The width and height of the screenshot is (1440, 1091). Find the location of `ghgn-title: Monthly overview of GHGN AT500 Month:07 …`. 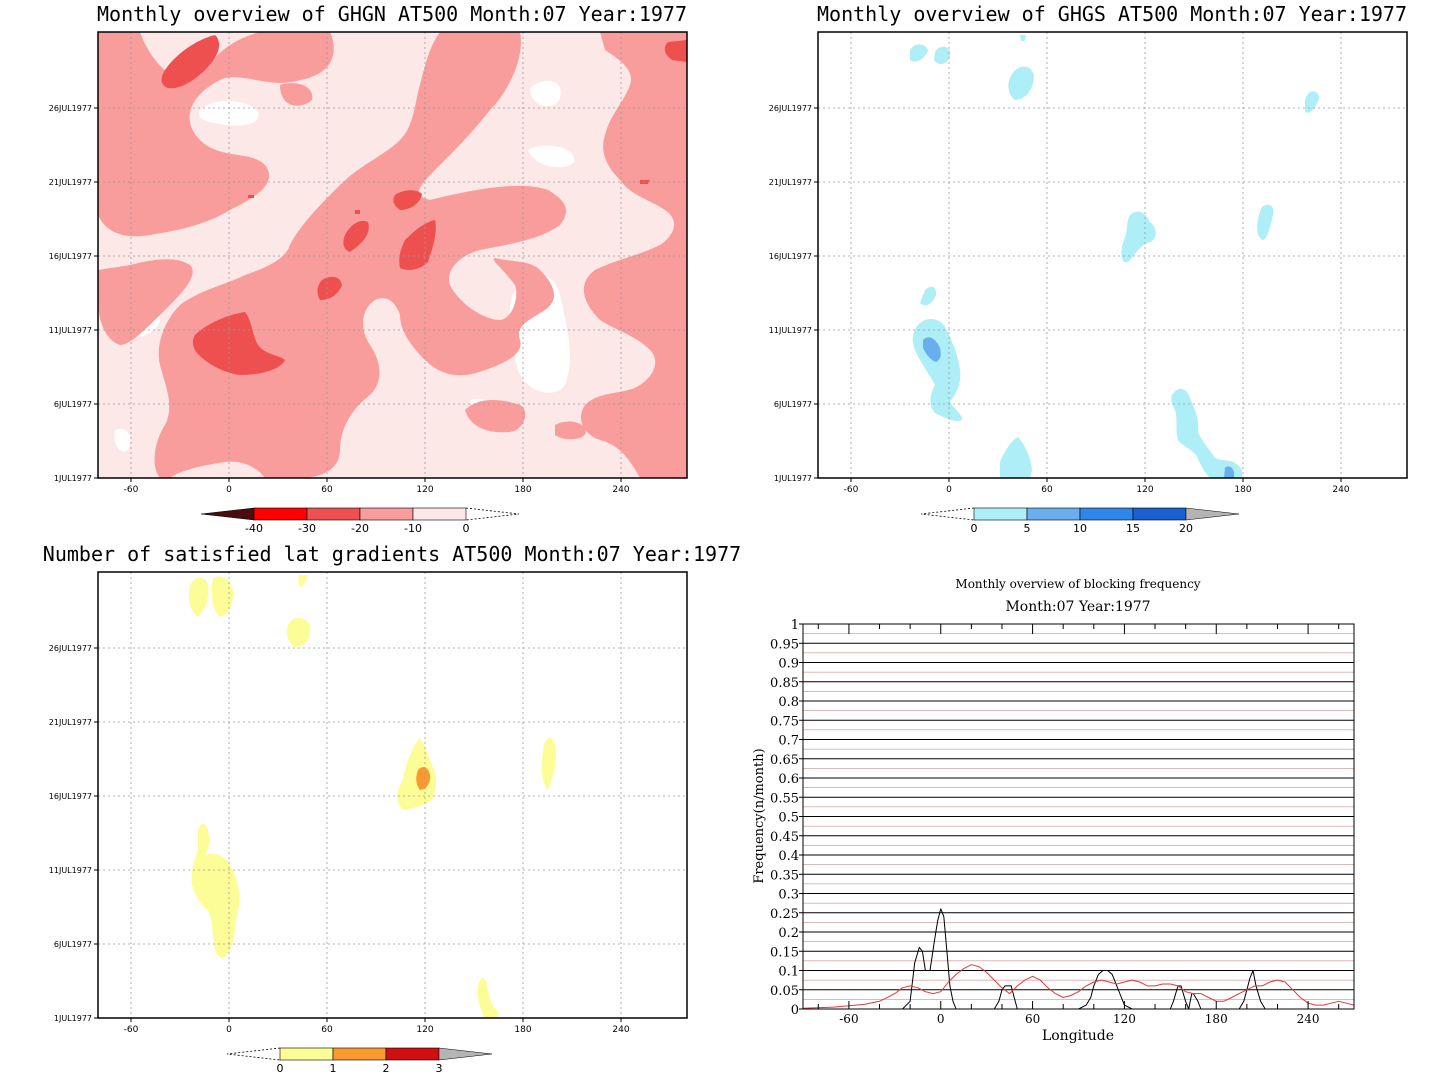

ghgn-title: Monthly overview of GHGN AT500 Month:07 … is located at coordinates (392, 14).